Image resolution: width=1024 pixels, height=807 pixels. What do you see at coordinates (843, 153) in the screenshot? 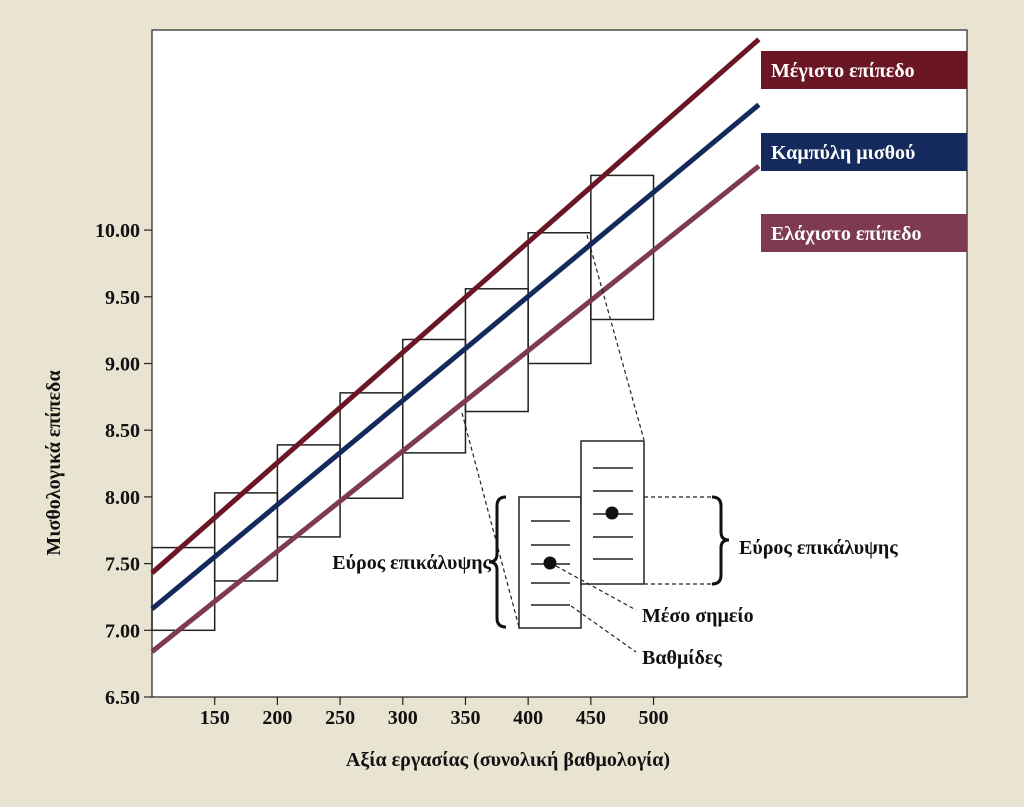
I see `series-label-text: Καμπύλη μισθού` at bounding box center [843, 153].